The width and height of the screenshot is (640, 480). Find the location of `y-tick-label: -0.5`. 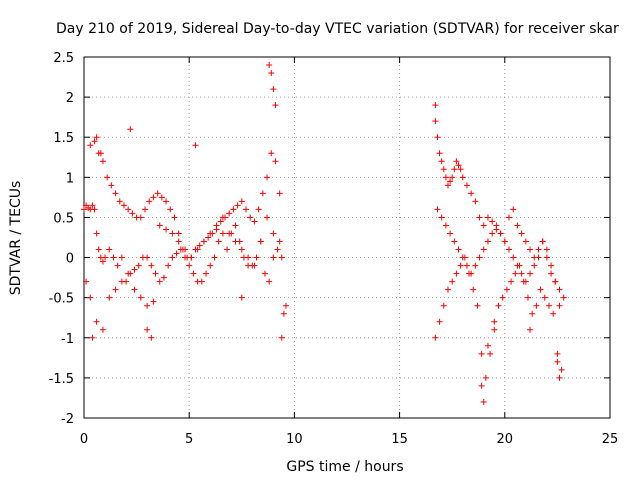

y-tick-label: -0.5 is located at coordinates (61, 299).